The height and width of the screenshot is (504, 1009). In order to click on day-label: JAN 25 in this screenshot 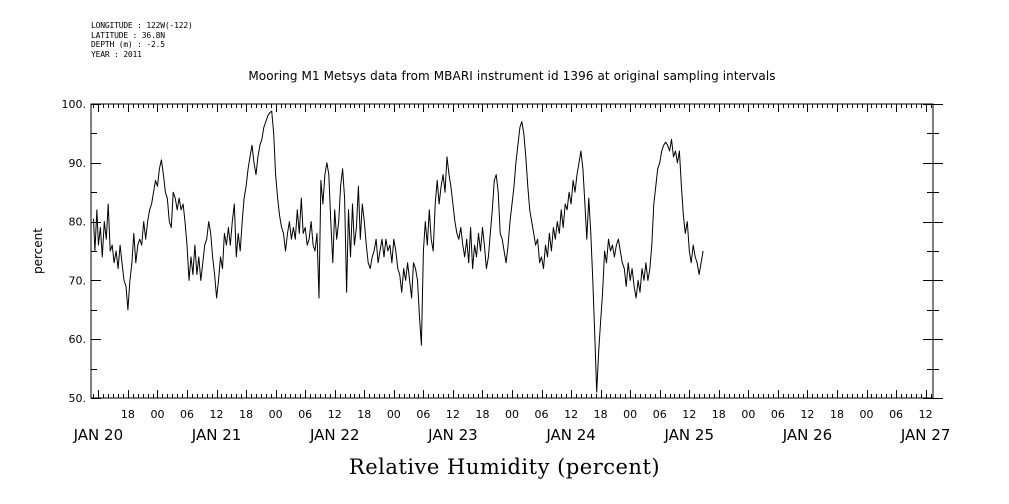, I will do `click(689, 435)`.